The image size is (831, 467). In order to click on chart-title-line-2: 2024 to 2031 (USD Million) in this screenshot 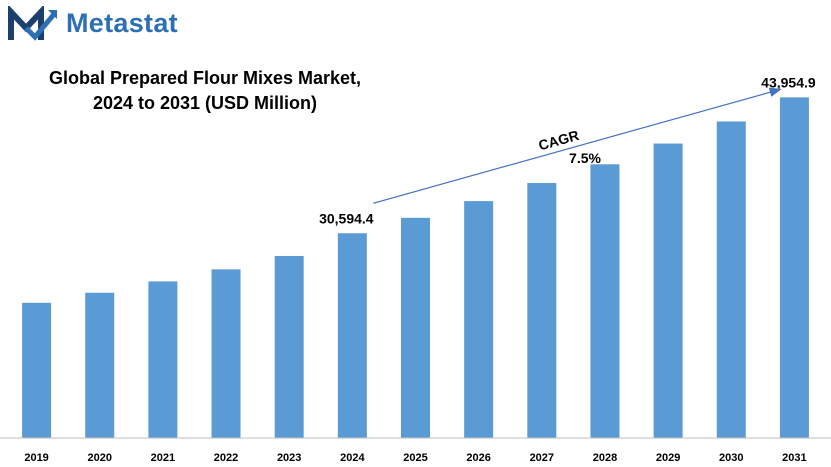, I will do `click(205, 103)`.